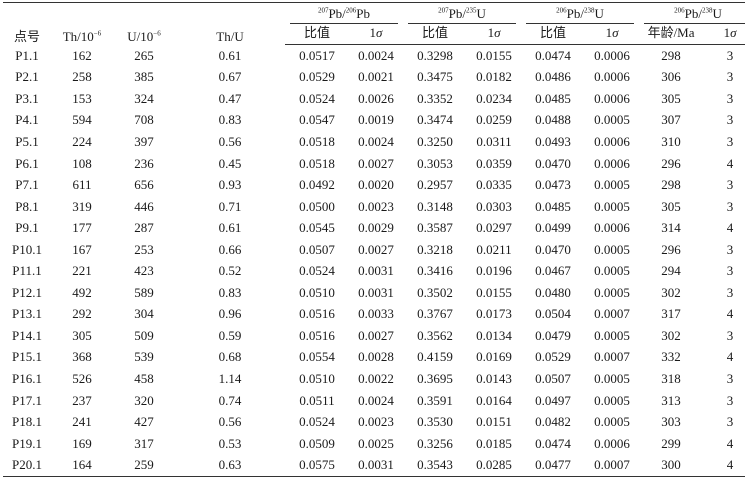  What do you see at coordinates (230, 141) in the screenshot?
I see `cell-thu: 0.56` at bounding box center [230, 141].